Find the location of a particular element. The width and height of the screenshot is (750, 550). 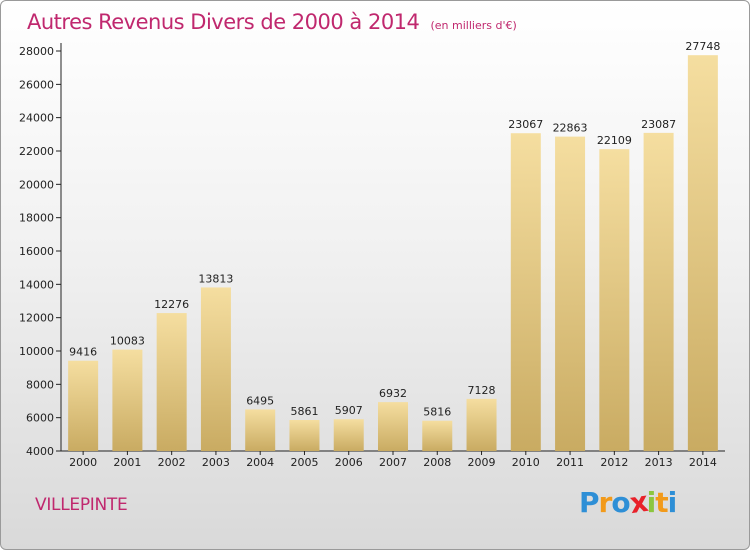

x-tick-label: 2000 is located at coordinates (83, 462).